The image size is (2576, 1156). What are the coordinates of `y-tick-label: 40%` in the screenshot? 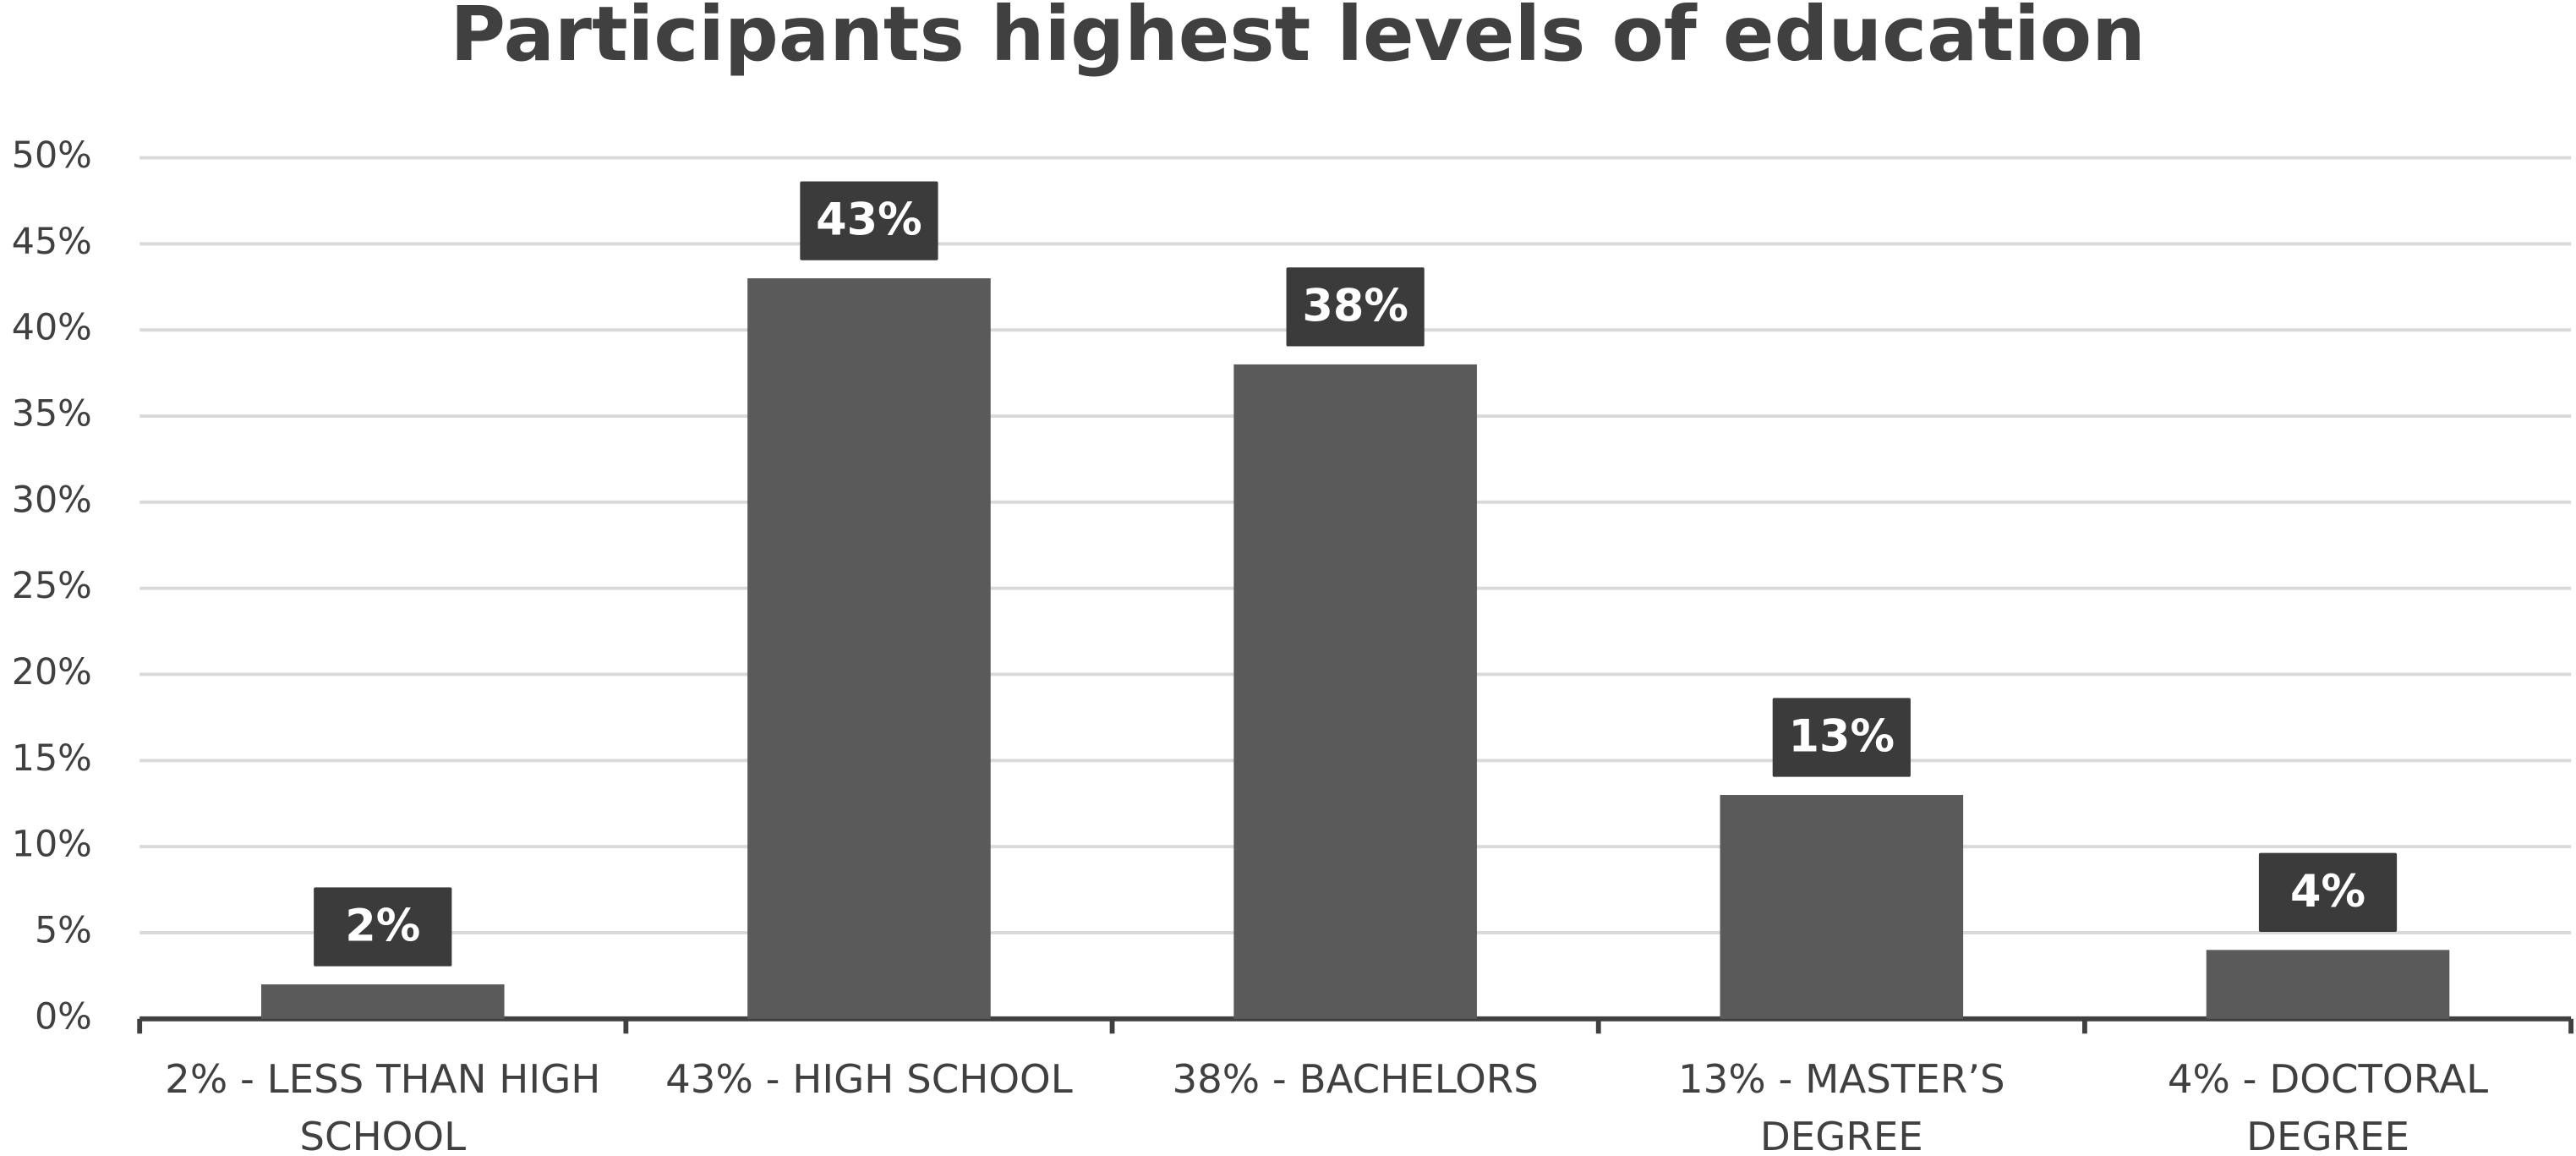 It's located at (52, 328).